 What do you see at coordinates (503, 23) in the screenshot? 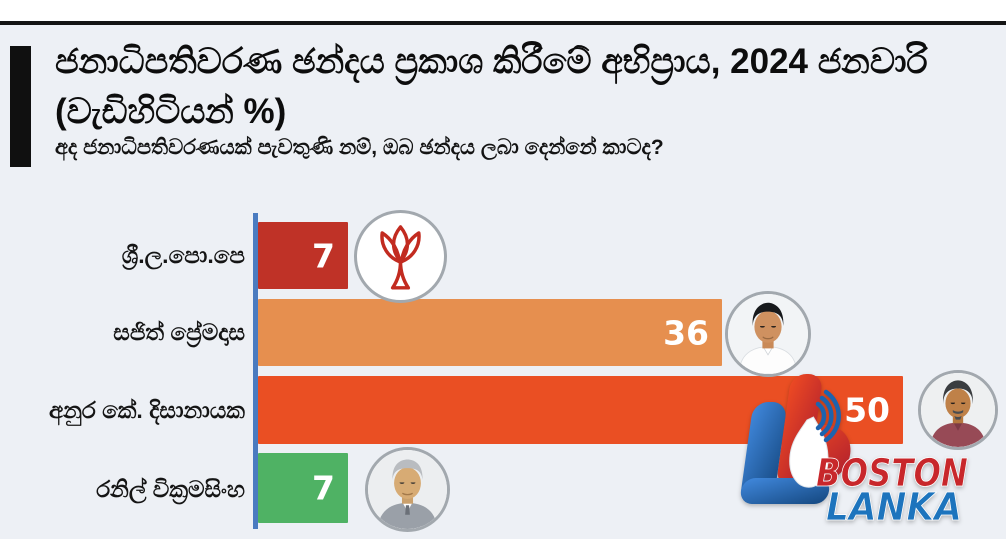
I see `top-divider-rule` at bounding box center [503, 23].